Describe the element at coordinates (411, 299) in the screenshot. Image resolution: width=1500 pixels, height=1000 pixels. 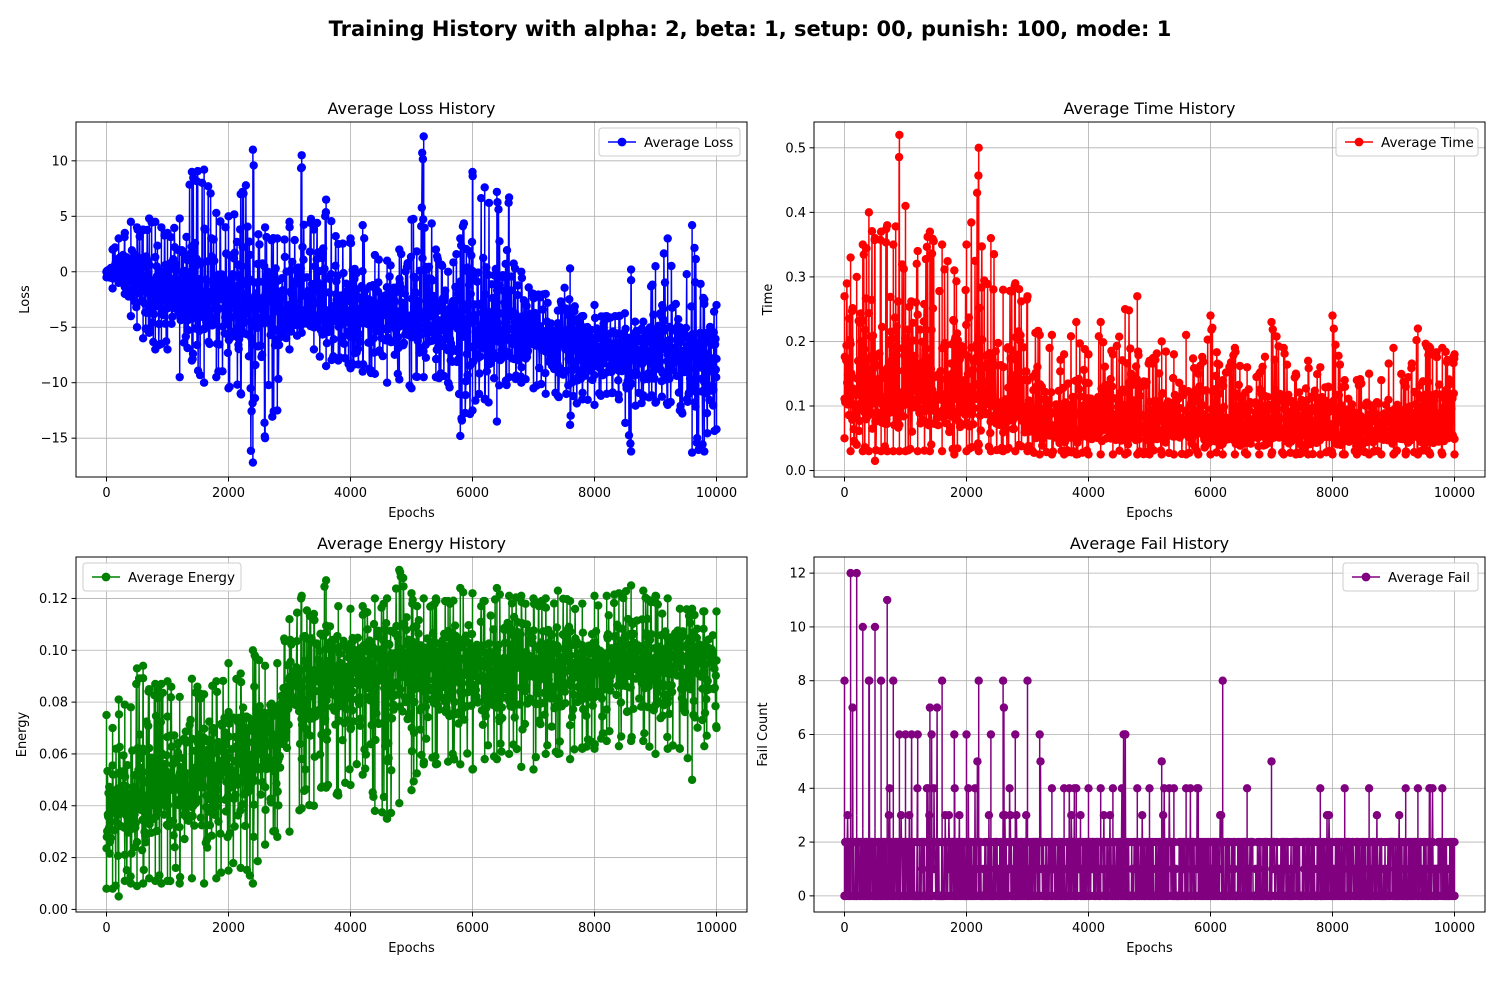
I see `series-average-loss` at that location.